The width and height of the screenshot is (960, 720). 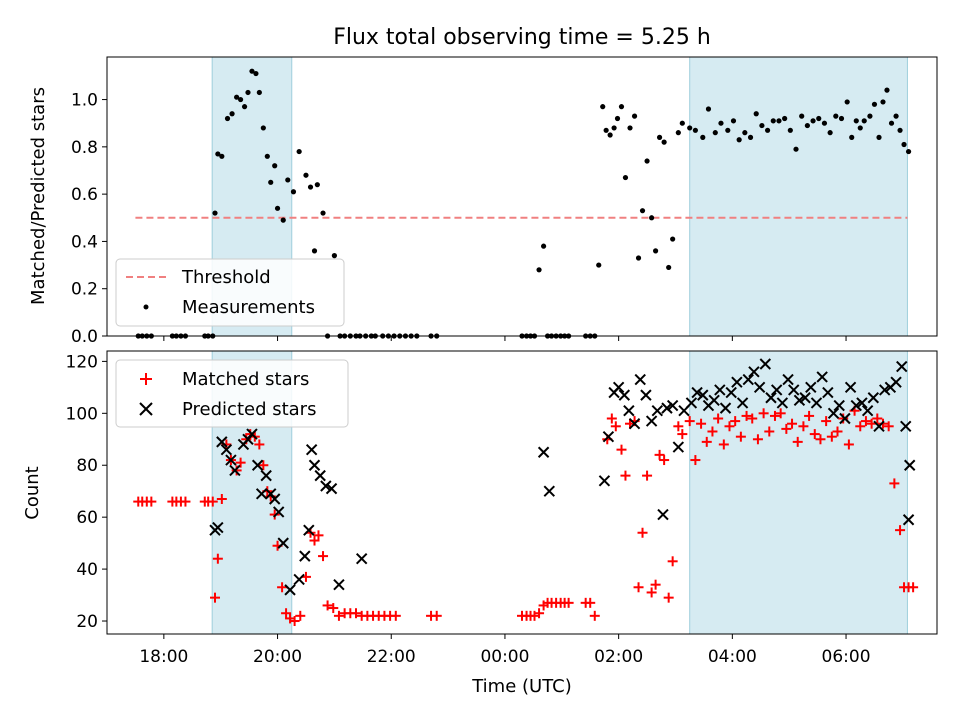 What do you see at coordinates (522, 37) in the screenshot?
I see `chart-title: Flux total observing time = 5.25 h` at bounding box center [522, 37].